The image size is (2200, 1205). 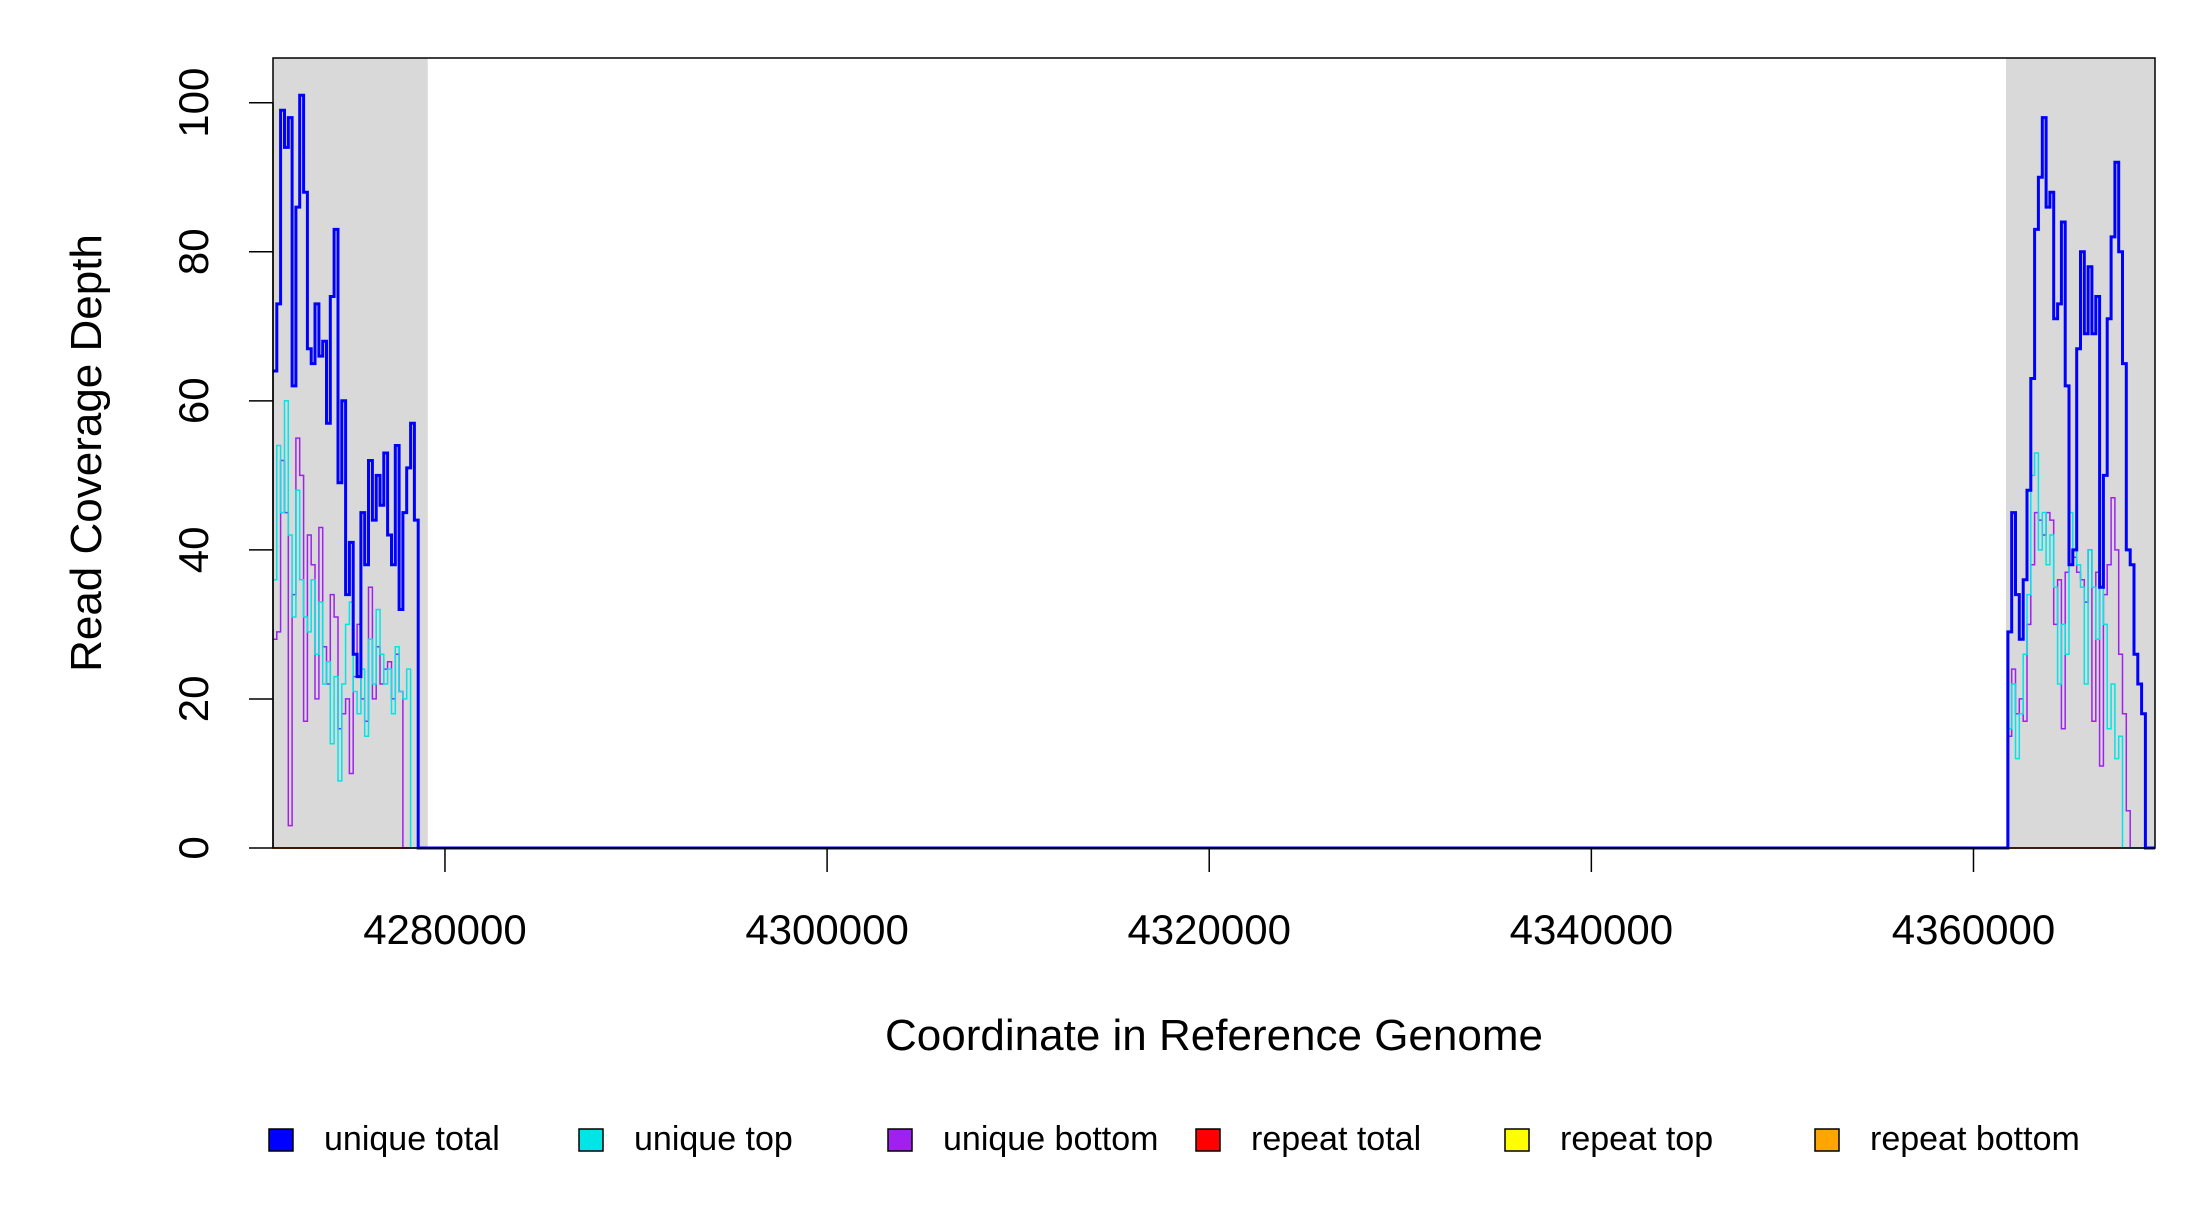 I want to click on legend-label: unique top, so click(x=713, y=1139).